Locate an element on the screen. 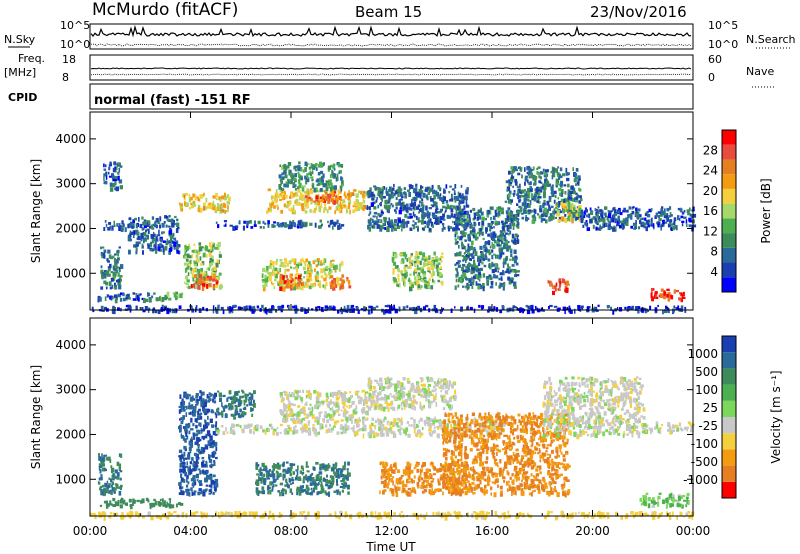  colorbar-swatch is located at coordinates (729, 152).